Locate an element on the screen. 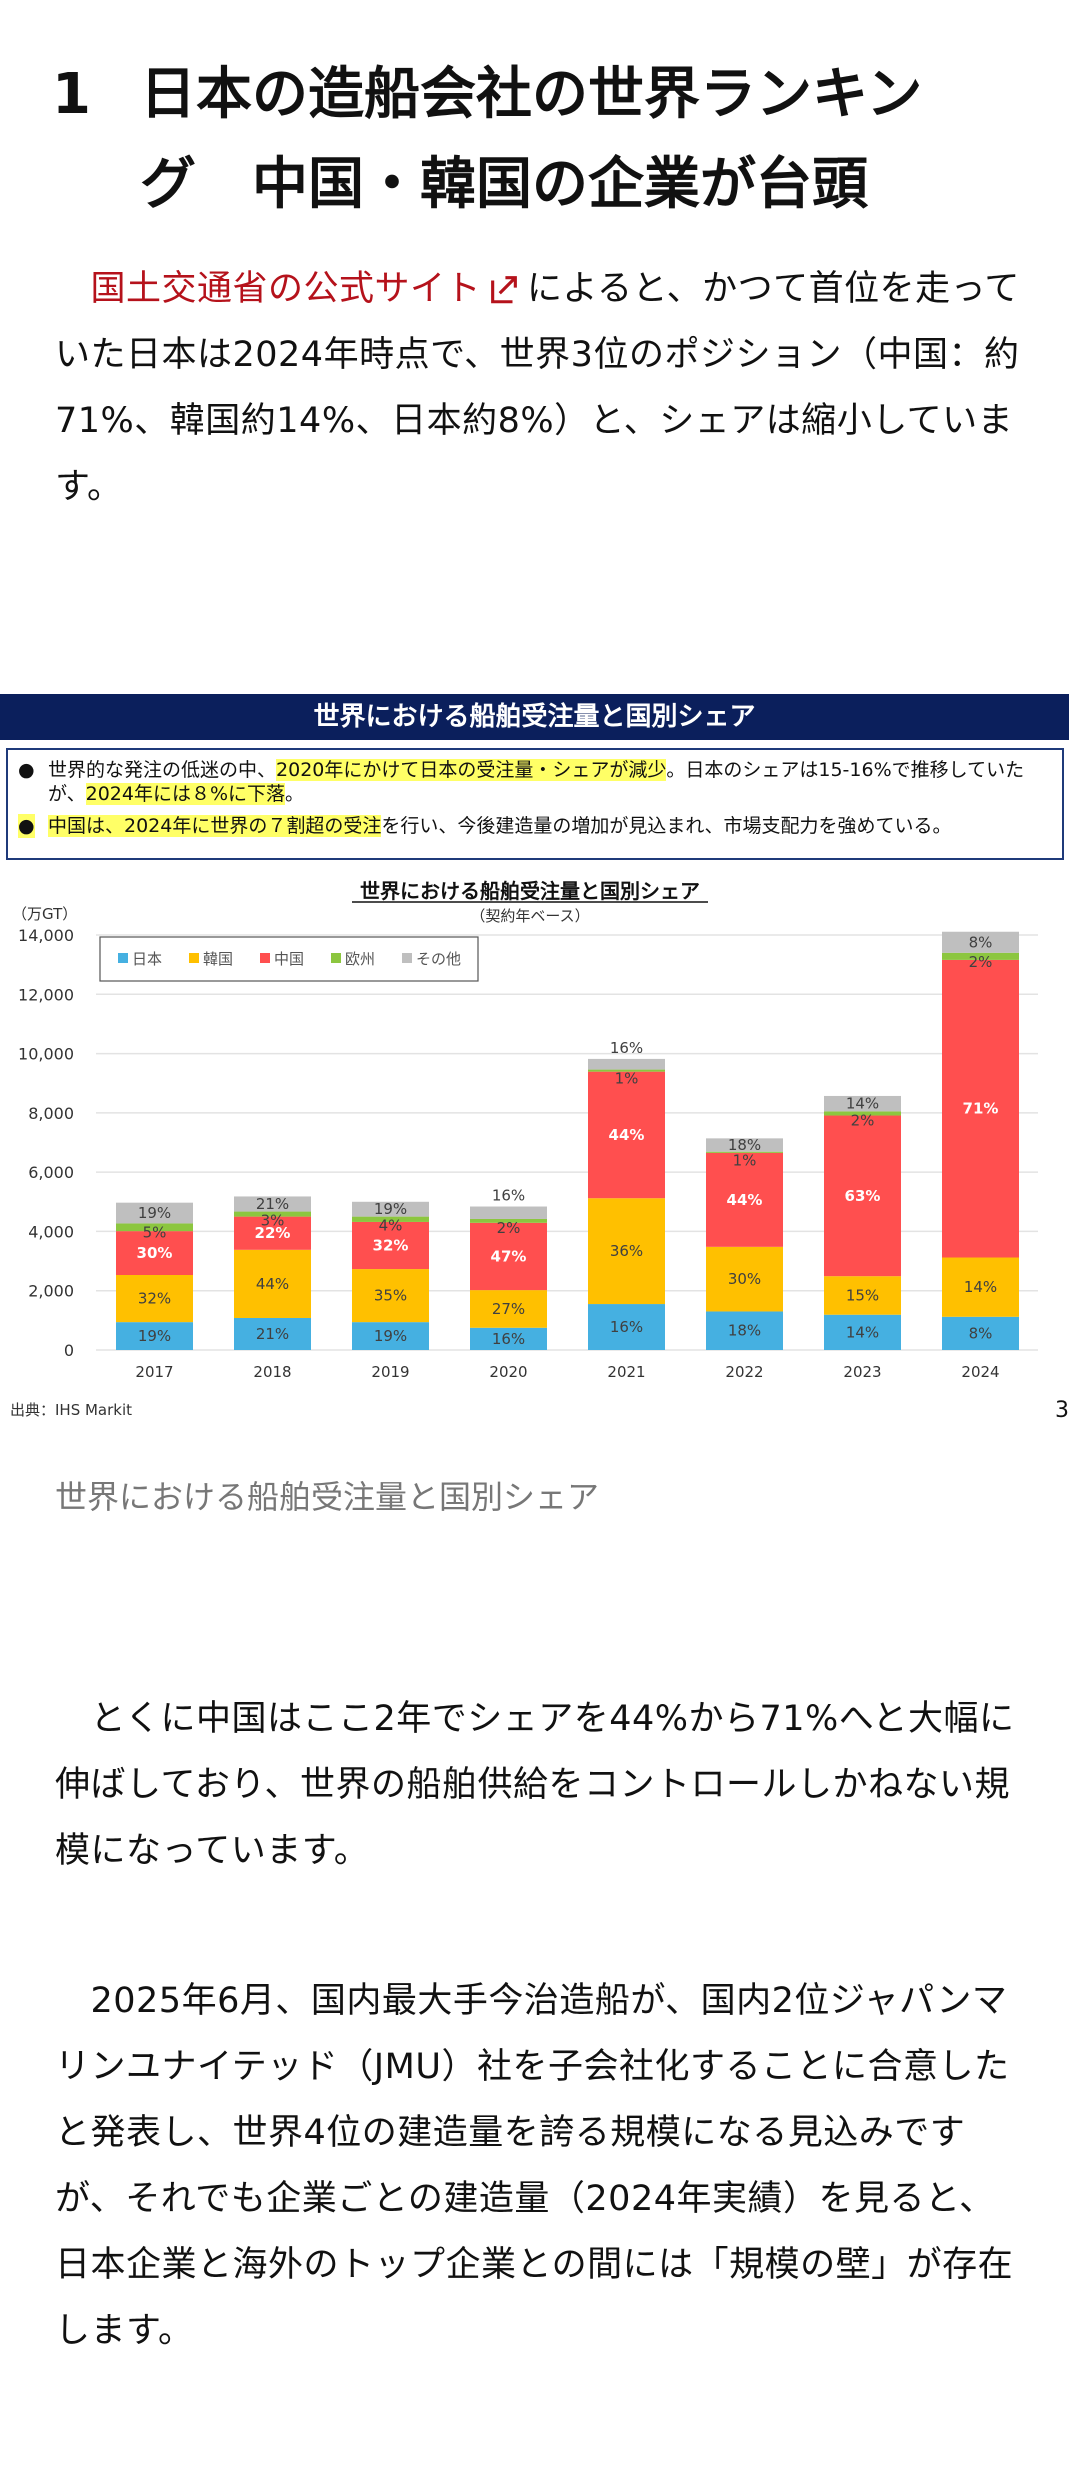  heading-number: 1 is located at coordinates (71, 94).